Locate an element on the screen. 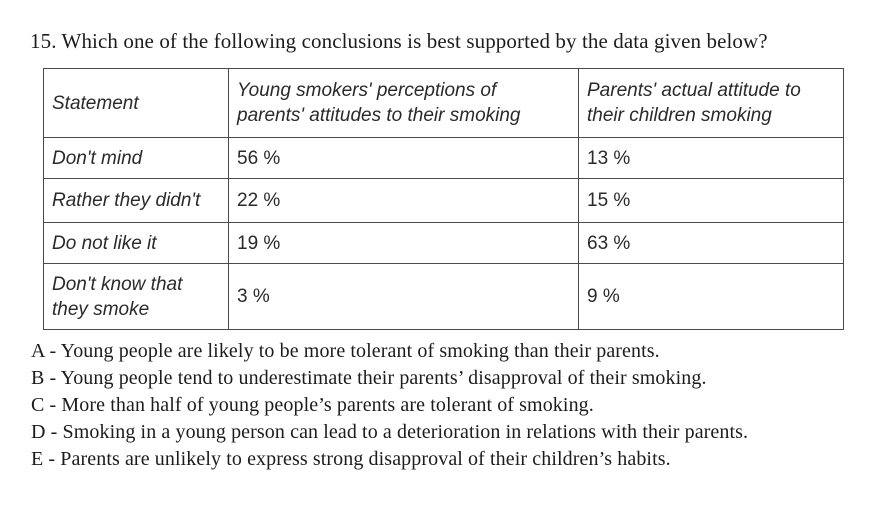 This screenshot has width=894, height=526. table-row: Rather they didn't 22 % 15 % is located at coordinates (443, 200).